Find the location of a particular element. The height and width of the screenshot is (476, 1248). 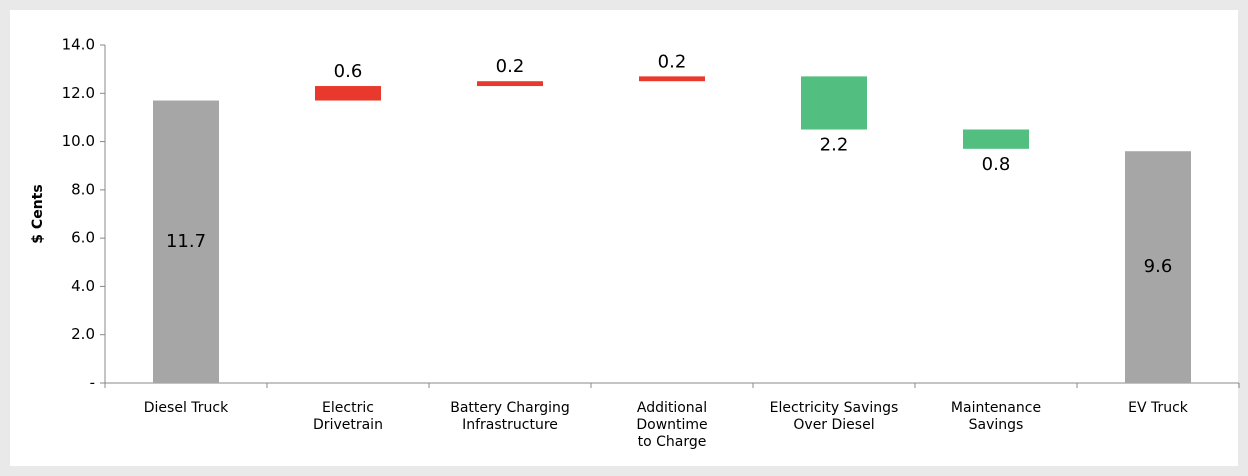

y-tick-label: 2.0 is located at coordinates (83, 334).